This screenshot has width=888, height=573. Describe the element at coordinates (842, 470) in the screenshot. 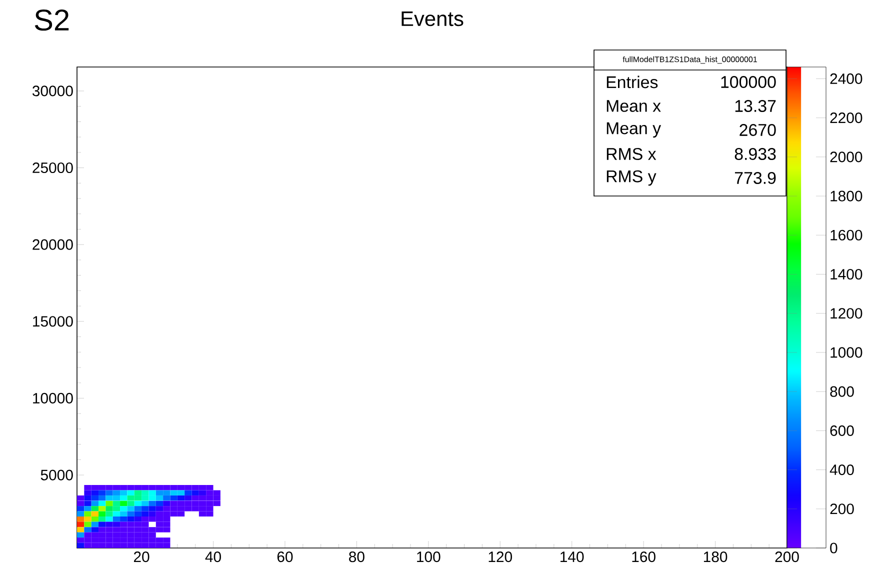

I see `color-bar-label: 400` at that location.